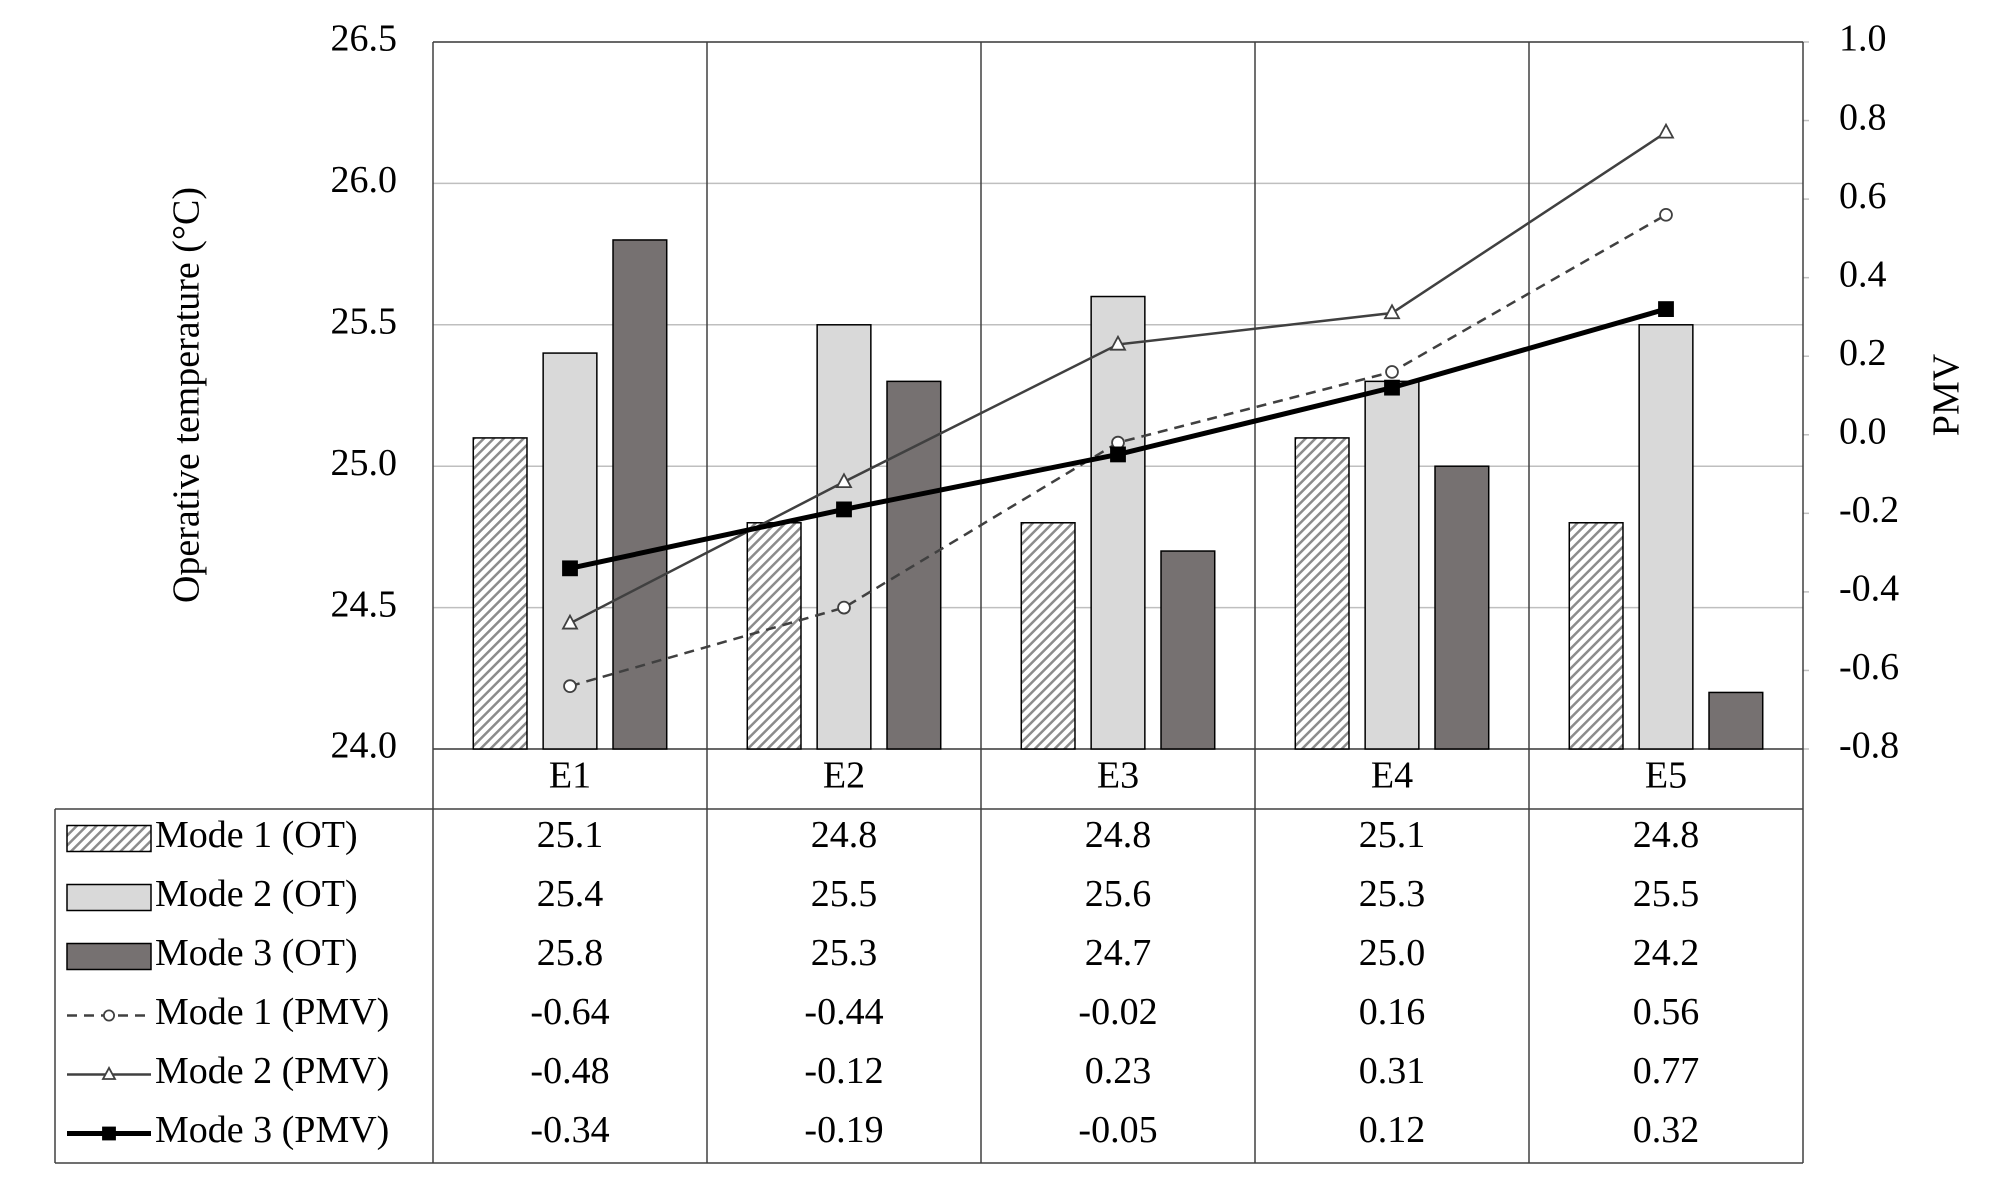  What do you see at coordinates (1392, 953) in the screenshot?
I see `table-value: 25.0` at bounding box center [1392, 953].